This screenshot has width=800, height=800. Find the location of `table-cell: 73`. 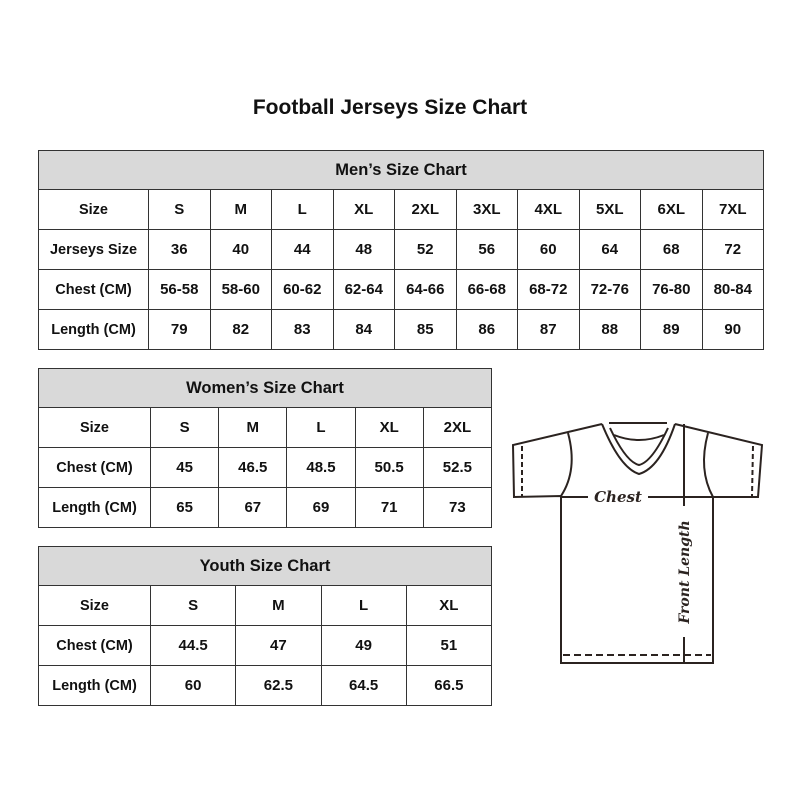

table-cell: 73 is located at coordinates (457, 507).